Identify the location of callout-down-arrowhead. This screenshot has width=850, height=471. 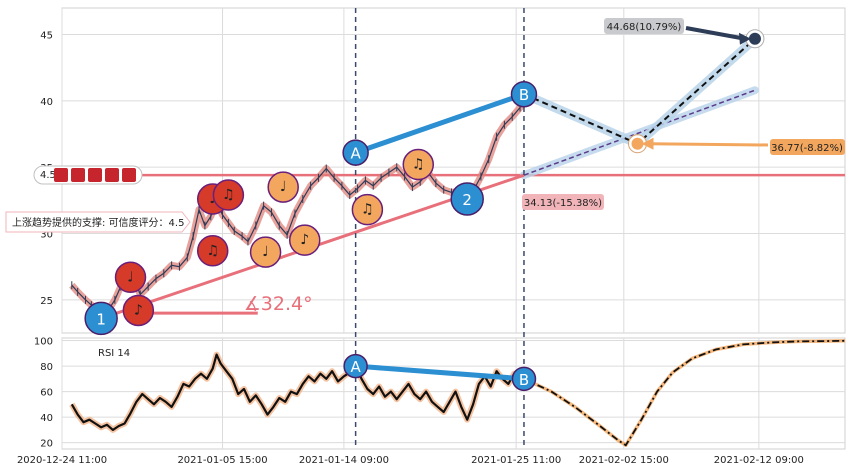
(647, 143).